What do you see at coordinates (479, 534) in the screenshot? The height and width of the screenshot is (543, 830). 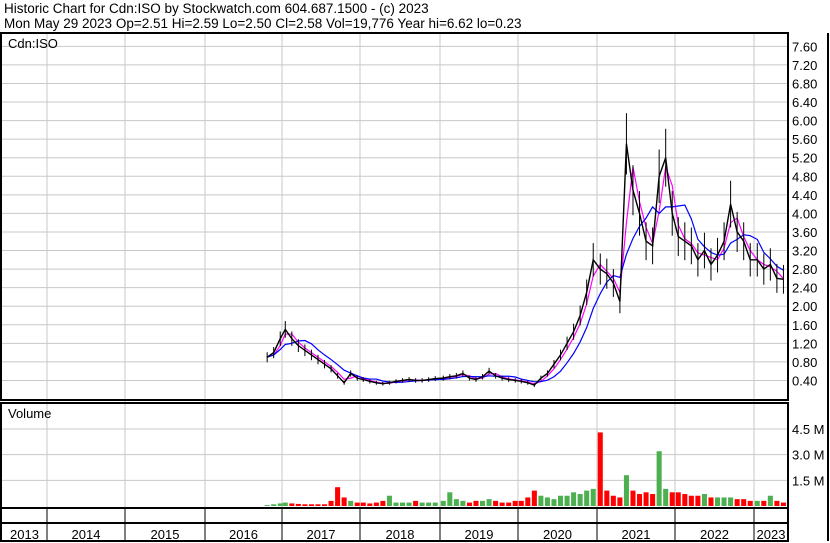 I see `year-label: 2019` at bounding box center [479, 534].